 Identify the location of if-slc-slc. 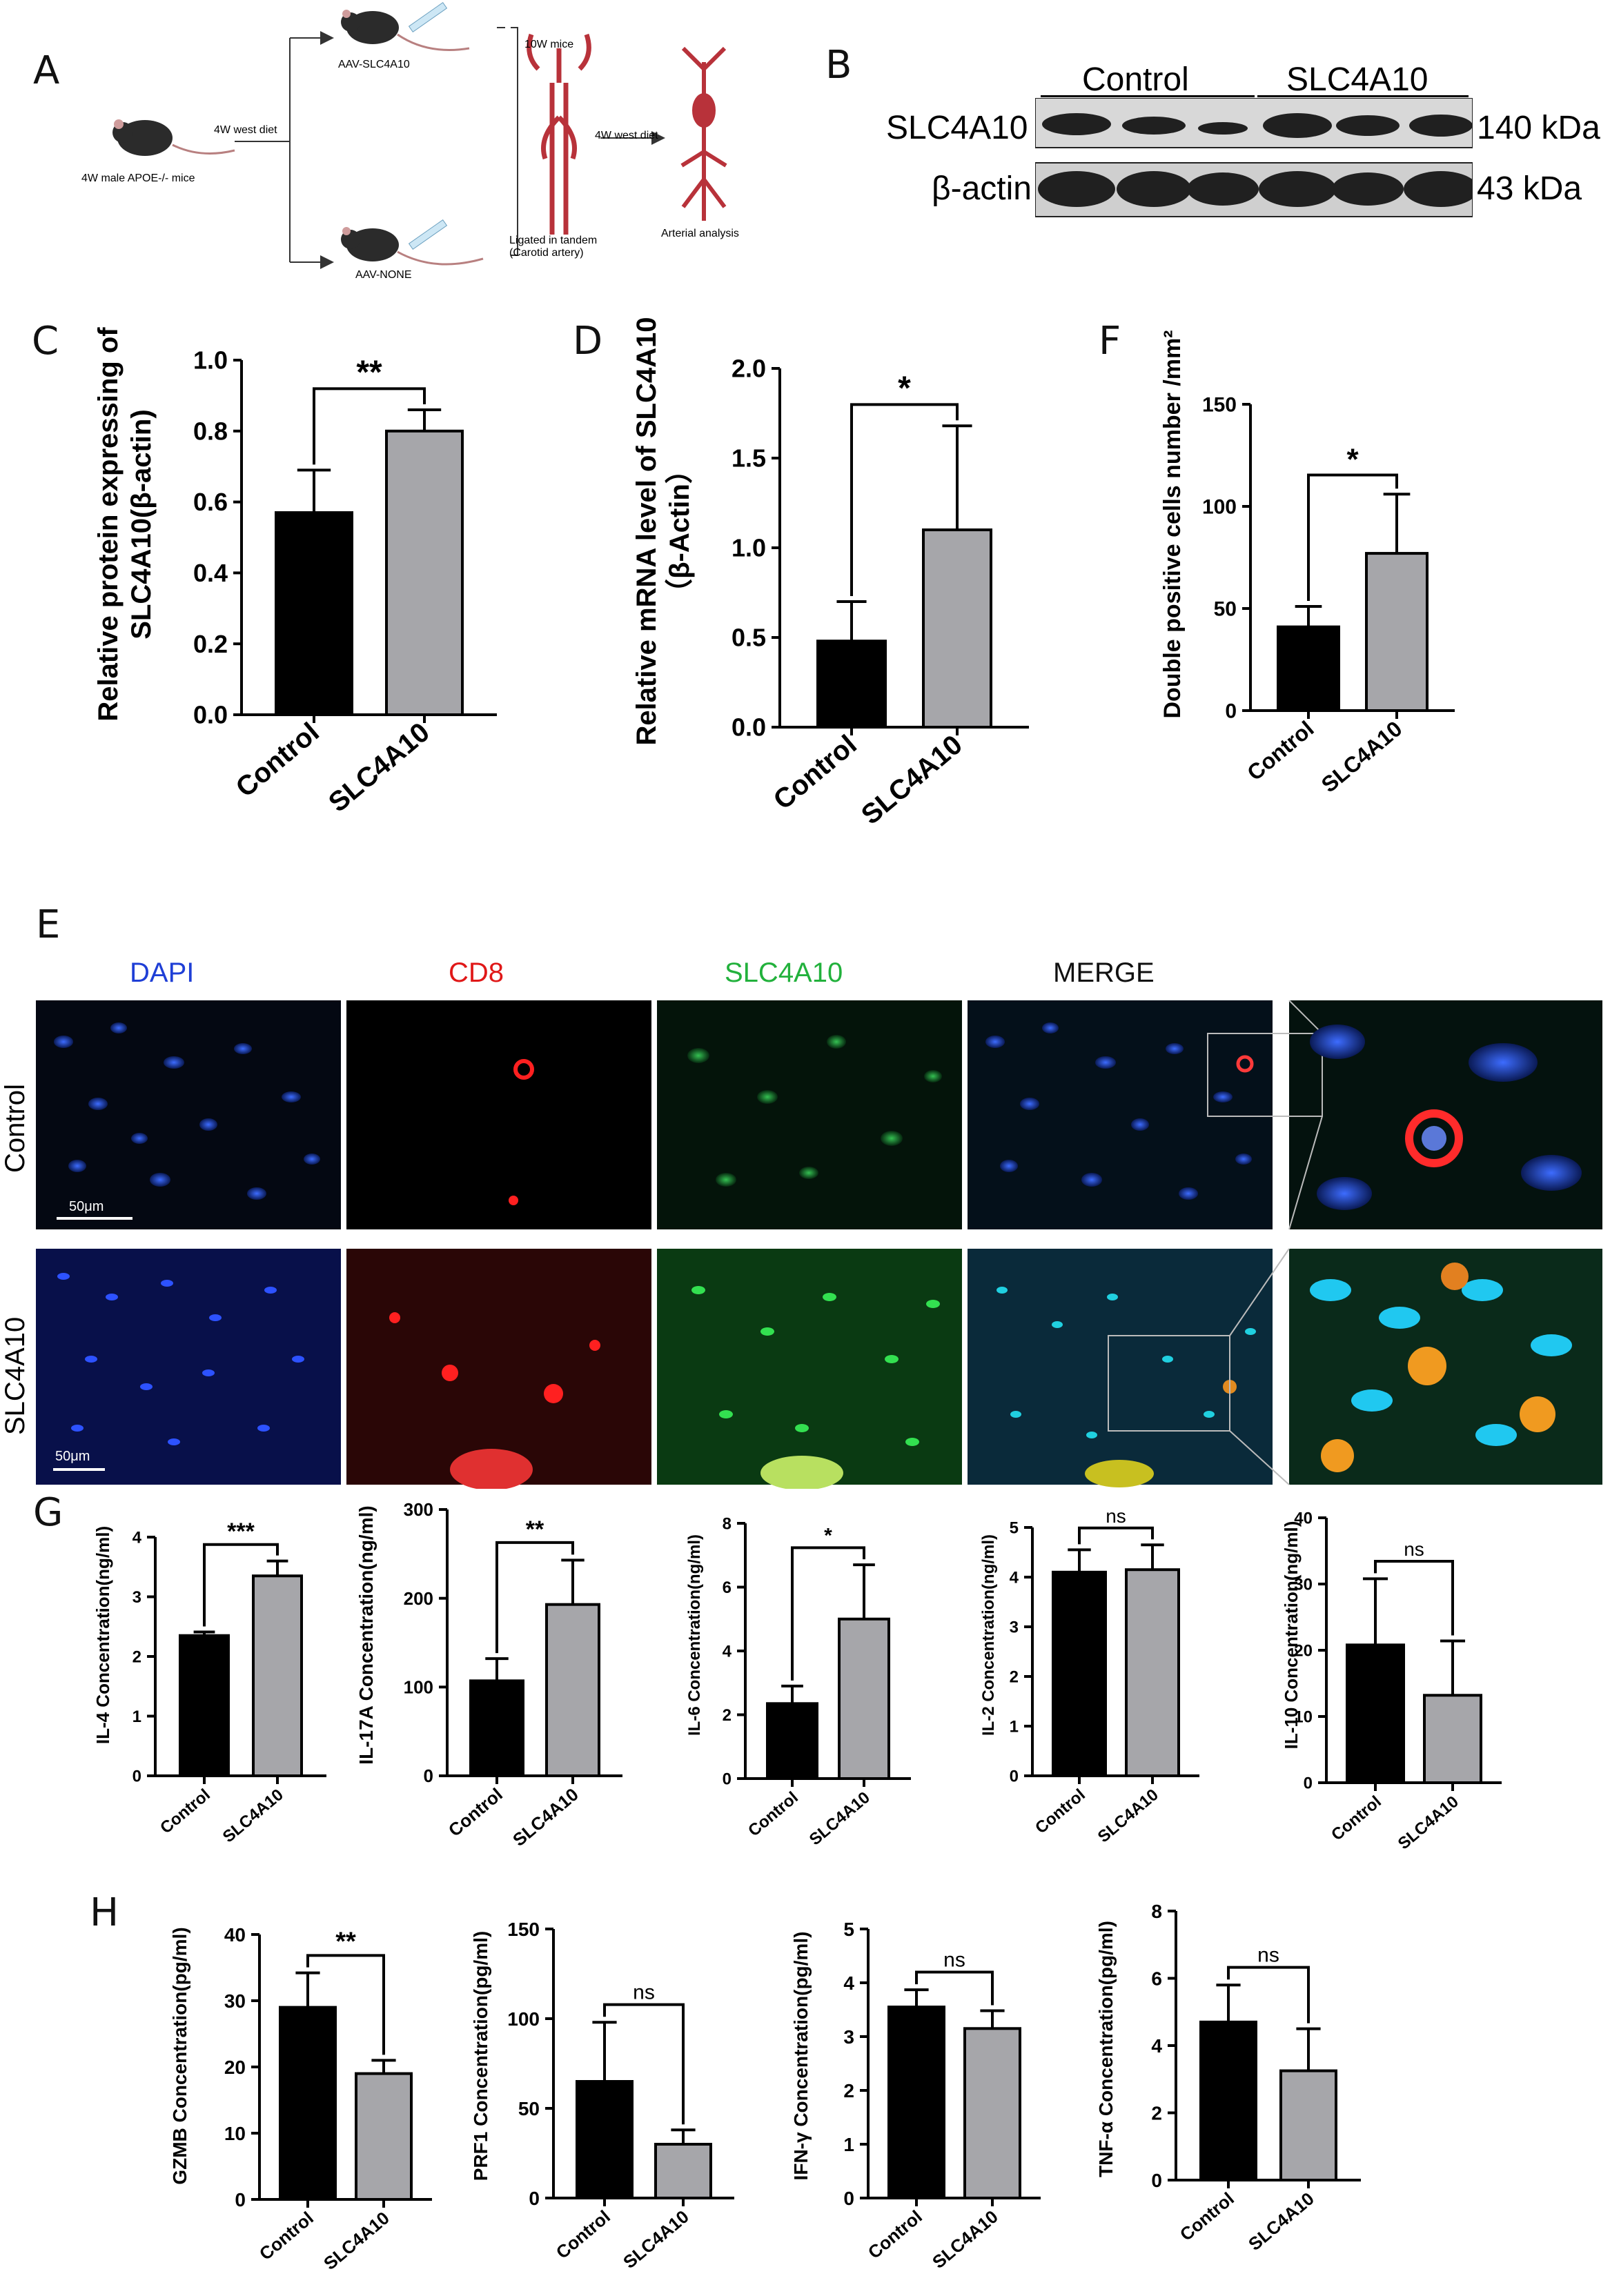
(809, 1367).